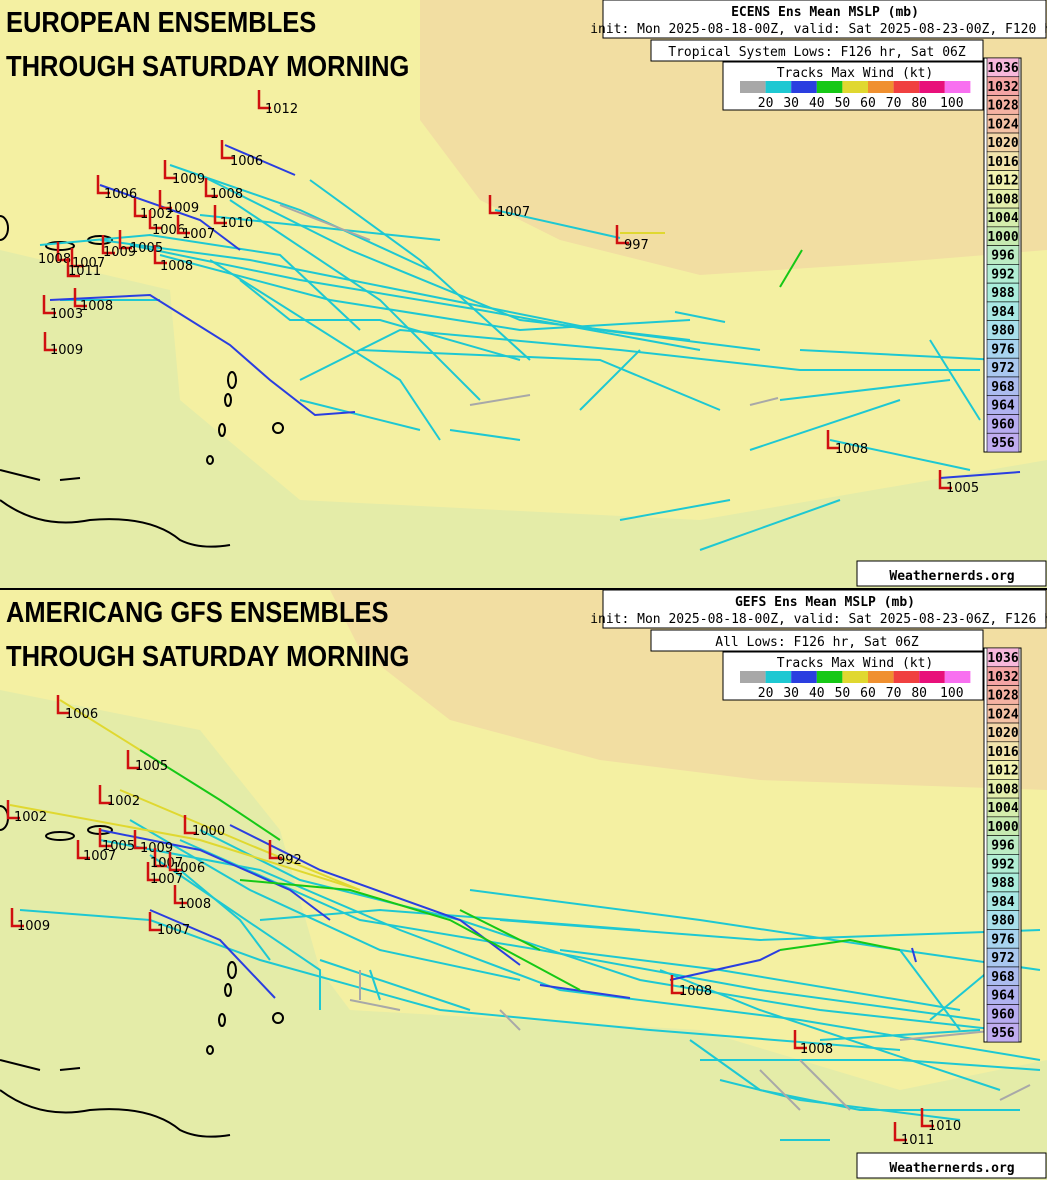  What do you see at coordinates (843, 693) in the screenshot?
I see `legend-label: 50` at bounding box center [843, 693].